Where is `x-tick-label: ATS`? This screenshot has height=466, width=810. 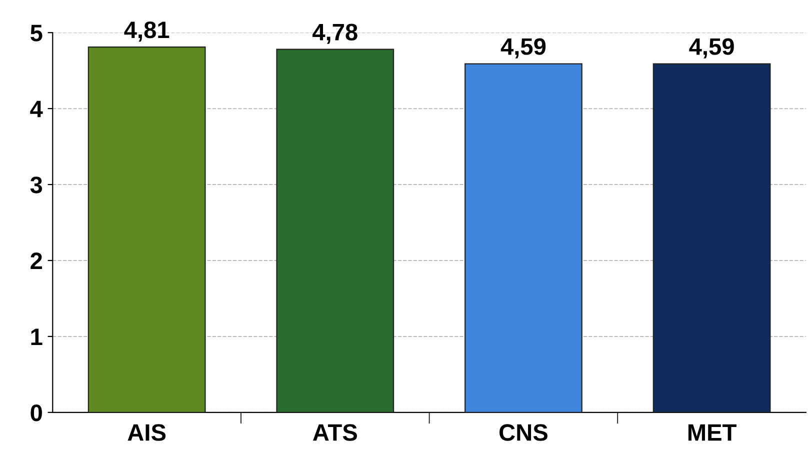 x-tick-label: ATS is located at coordinates (334, 432).